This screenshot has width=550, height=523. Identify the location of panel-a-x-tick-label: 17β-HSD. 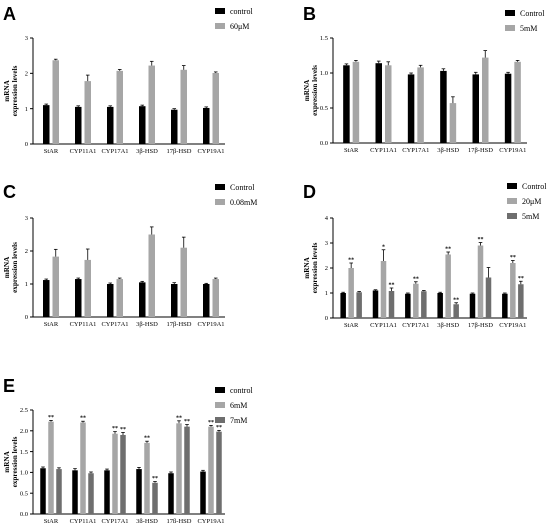
(179, 151).